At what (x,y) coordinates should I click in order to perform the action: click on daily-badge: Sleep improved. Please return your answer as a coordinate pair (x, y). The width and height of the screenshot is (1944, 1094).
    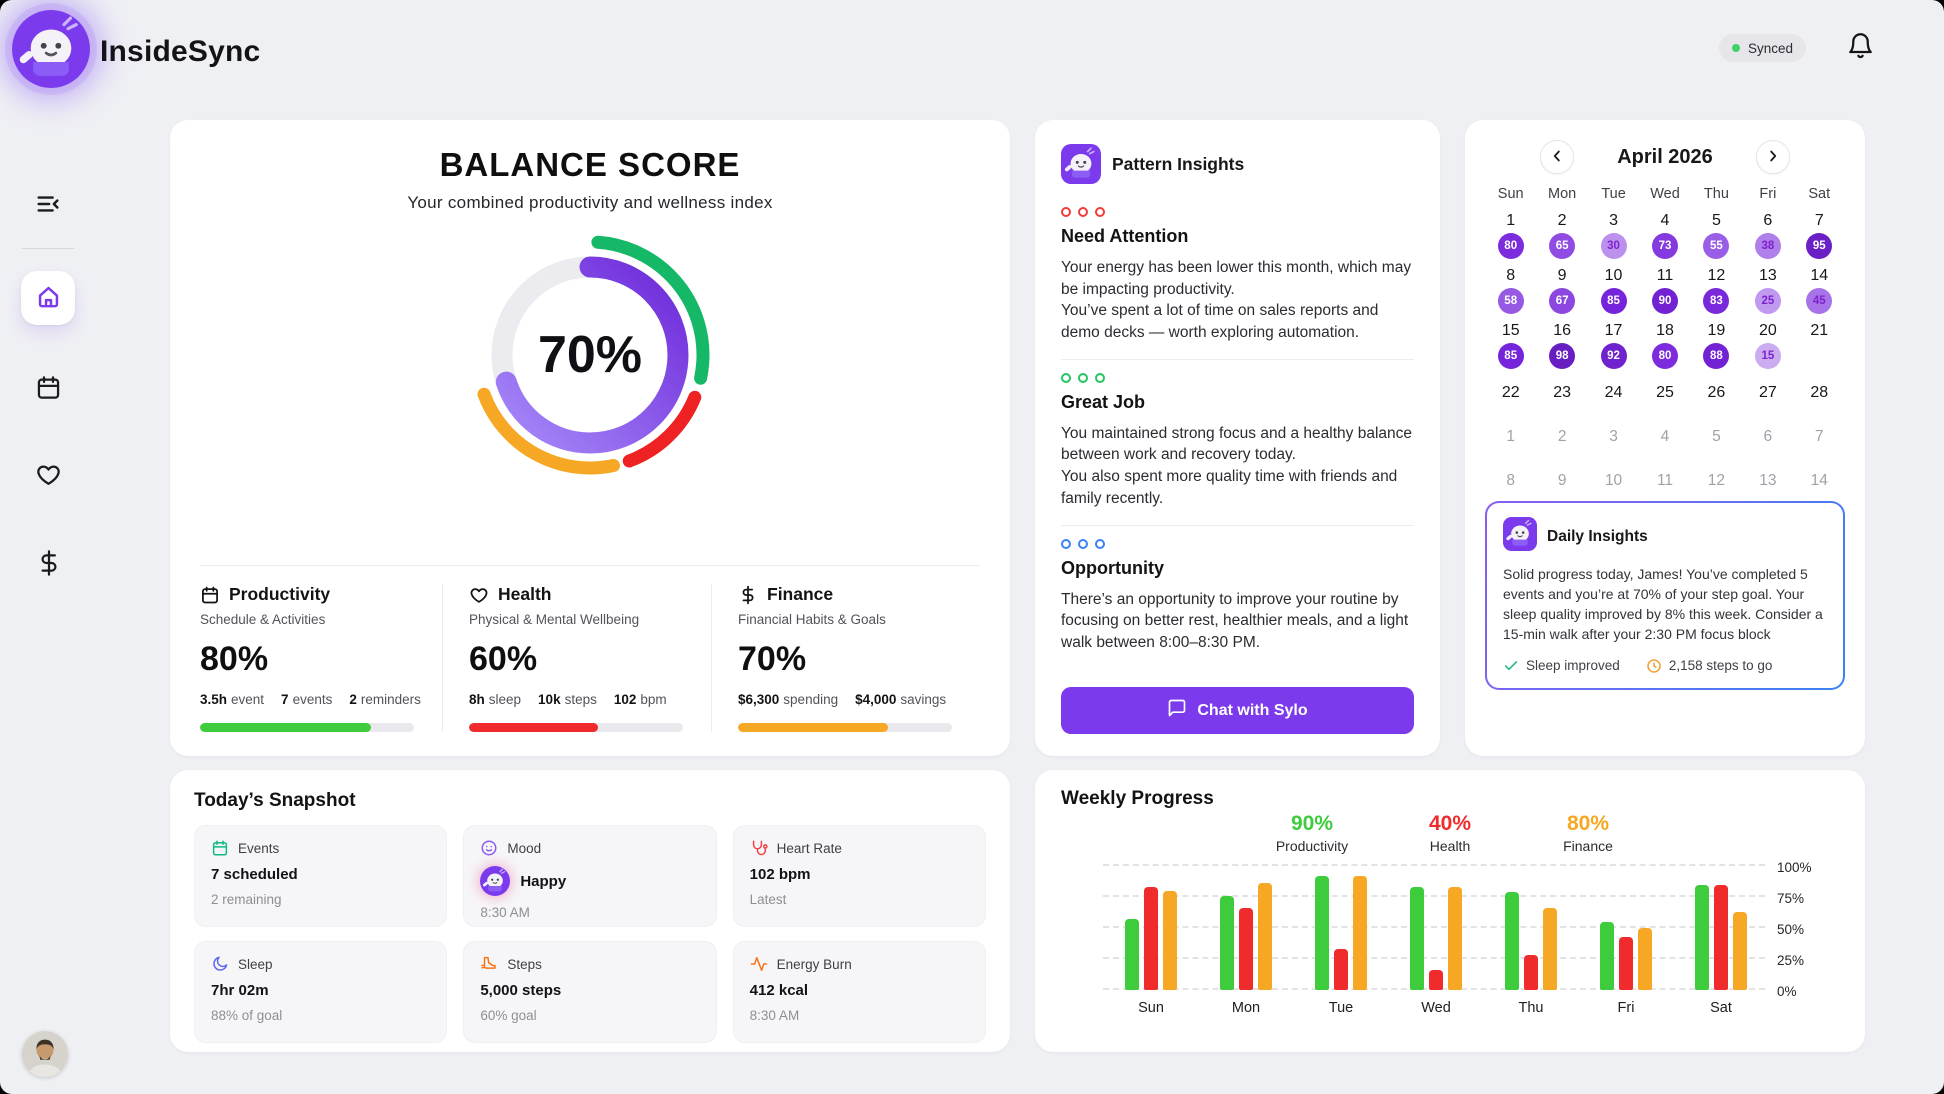
    Looking at the image, I should click on (1561, 666).